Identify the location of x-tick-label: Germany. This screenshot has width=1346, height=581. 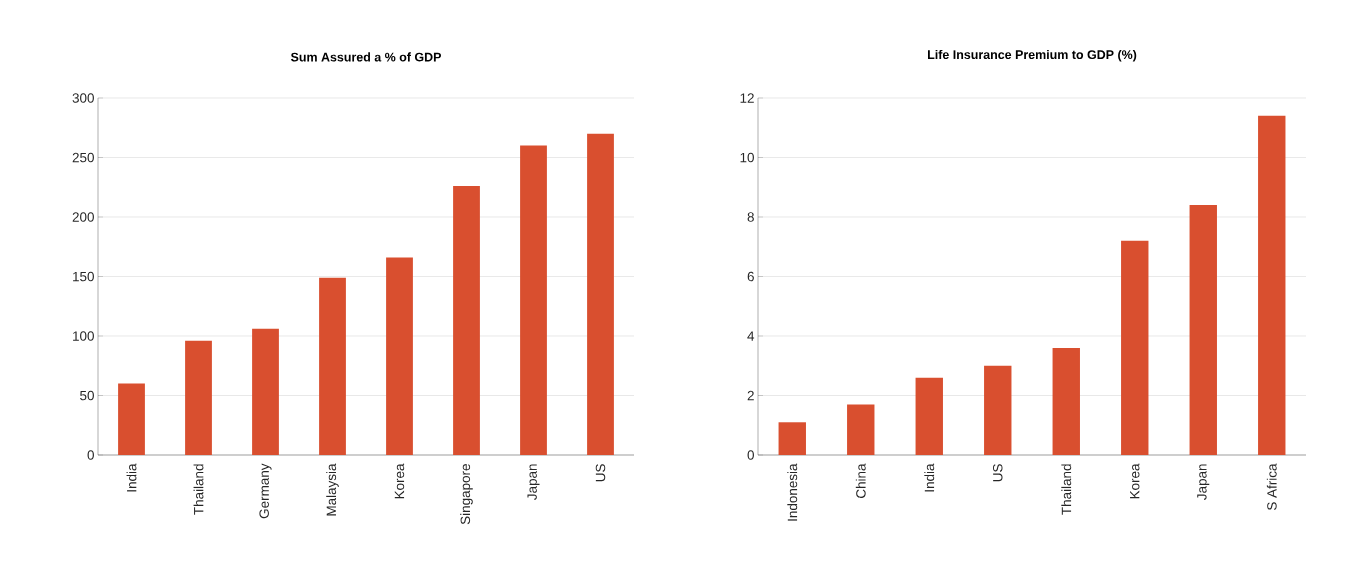
(265, 491).